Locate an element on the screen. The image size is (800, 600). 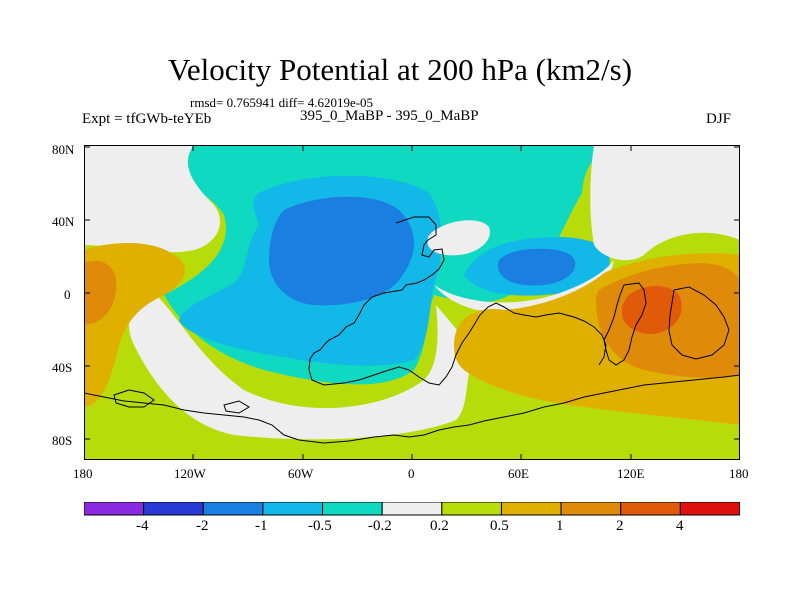
colorbar-label: -0.2 is located at coordinates (380, 526).